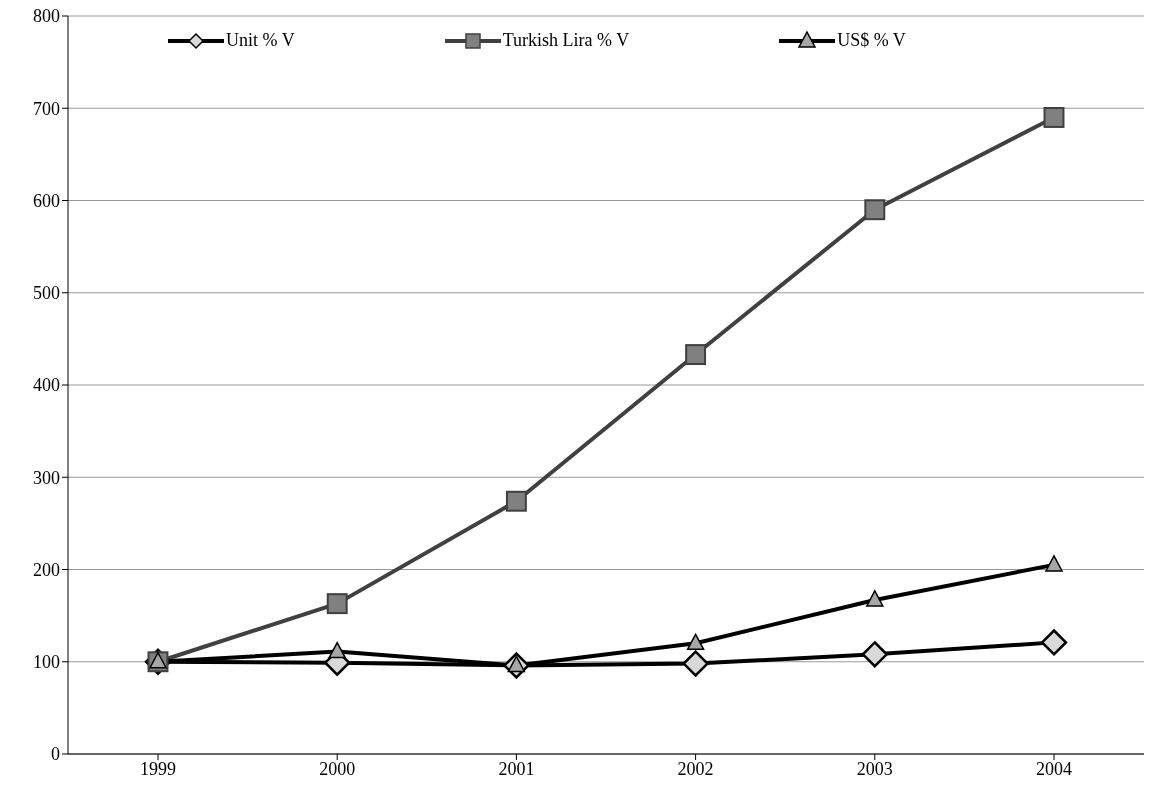 This screenshot has width=1162, height=808. What do you see at coordinates (46, 662) in the screenshot?
I see `y-tick-label: 100` at bounding box center [46, 662].